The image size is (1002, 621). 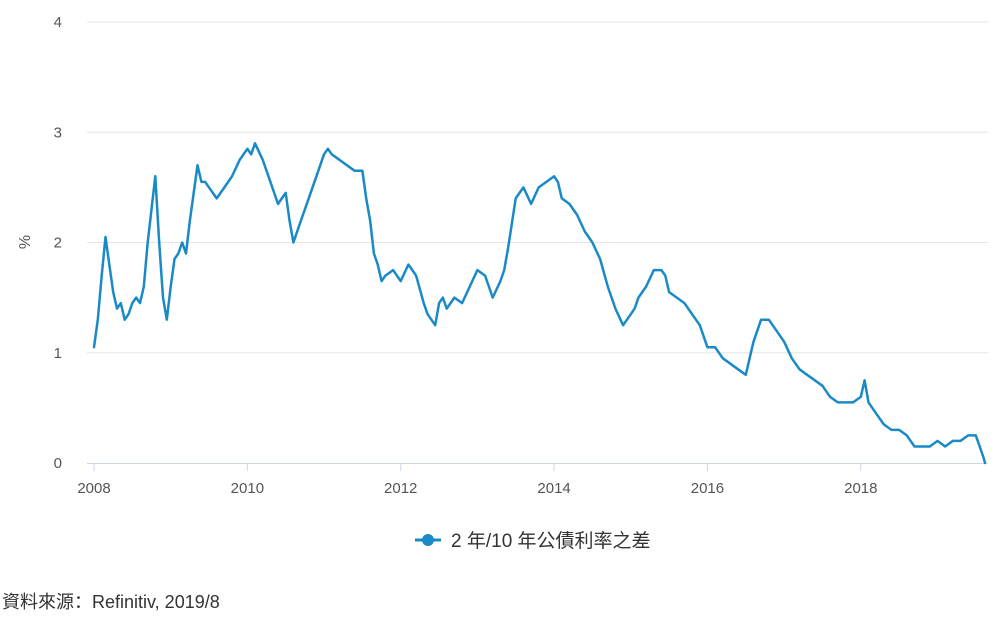 What do you see at coordinates (707, 488) in the screenshot?
I see `x-tick-label-2016: 2016` at bounding box center [707, 488].